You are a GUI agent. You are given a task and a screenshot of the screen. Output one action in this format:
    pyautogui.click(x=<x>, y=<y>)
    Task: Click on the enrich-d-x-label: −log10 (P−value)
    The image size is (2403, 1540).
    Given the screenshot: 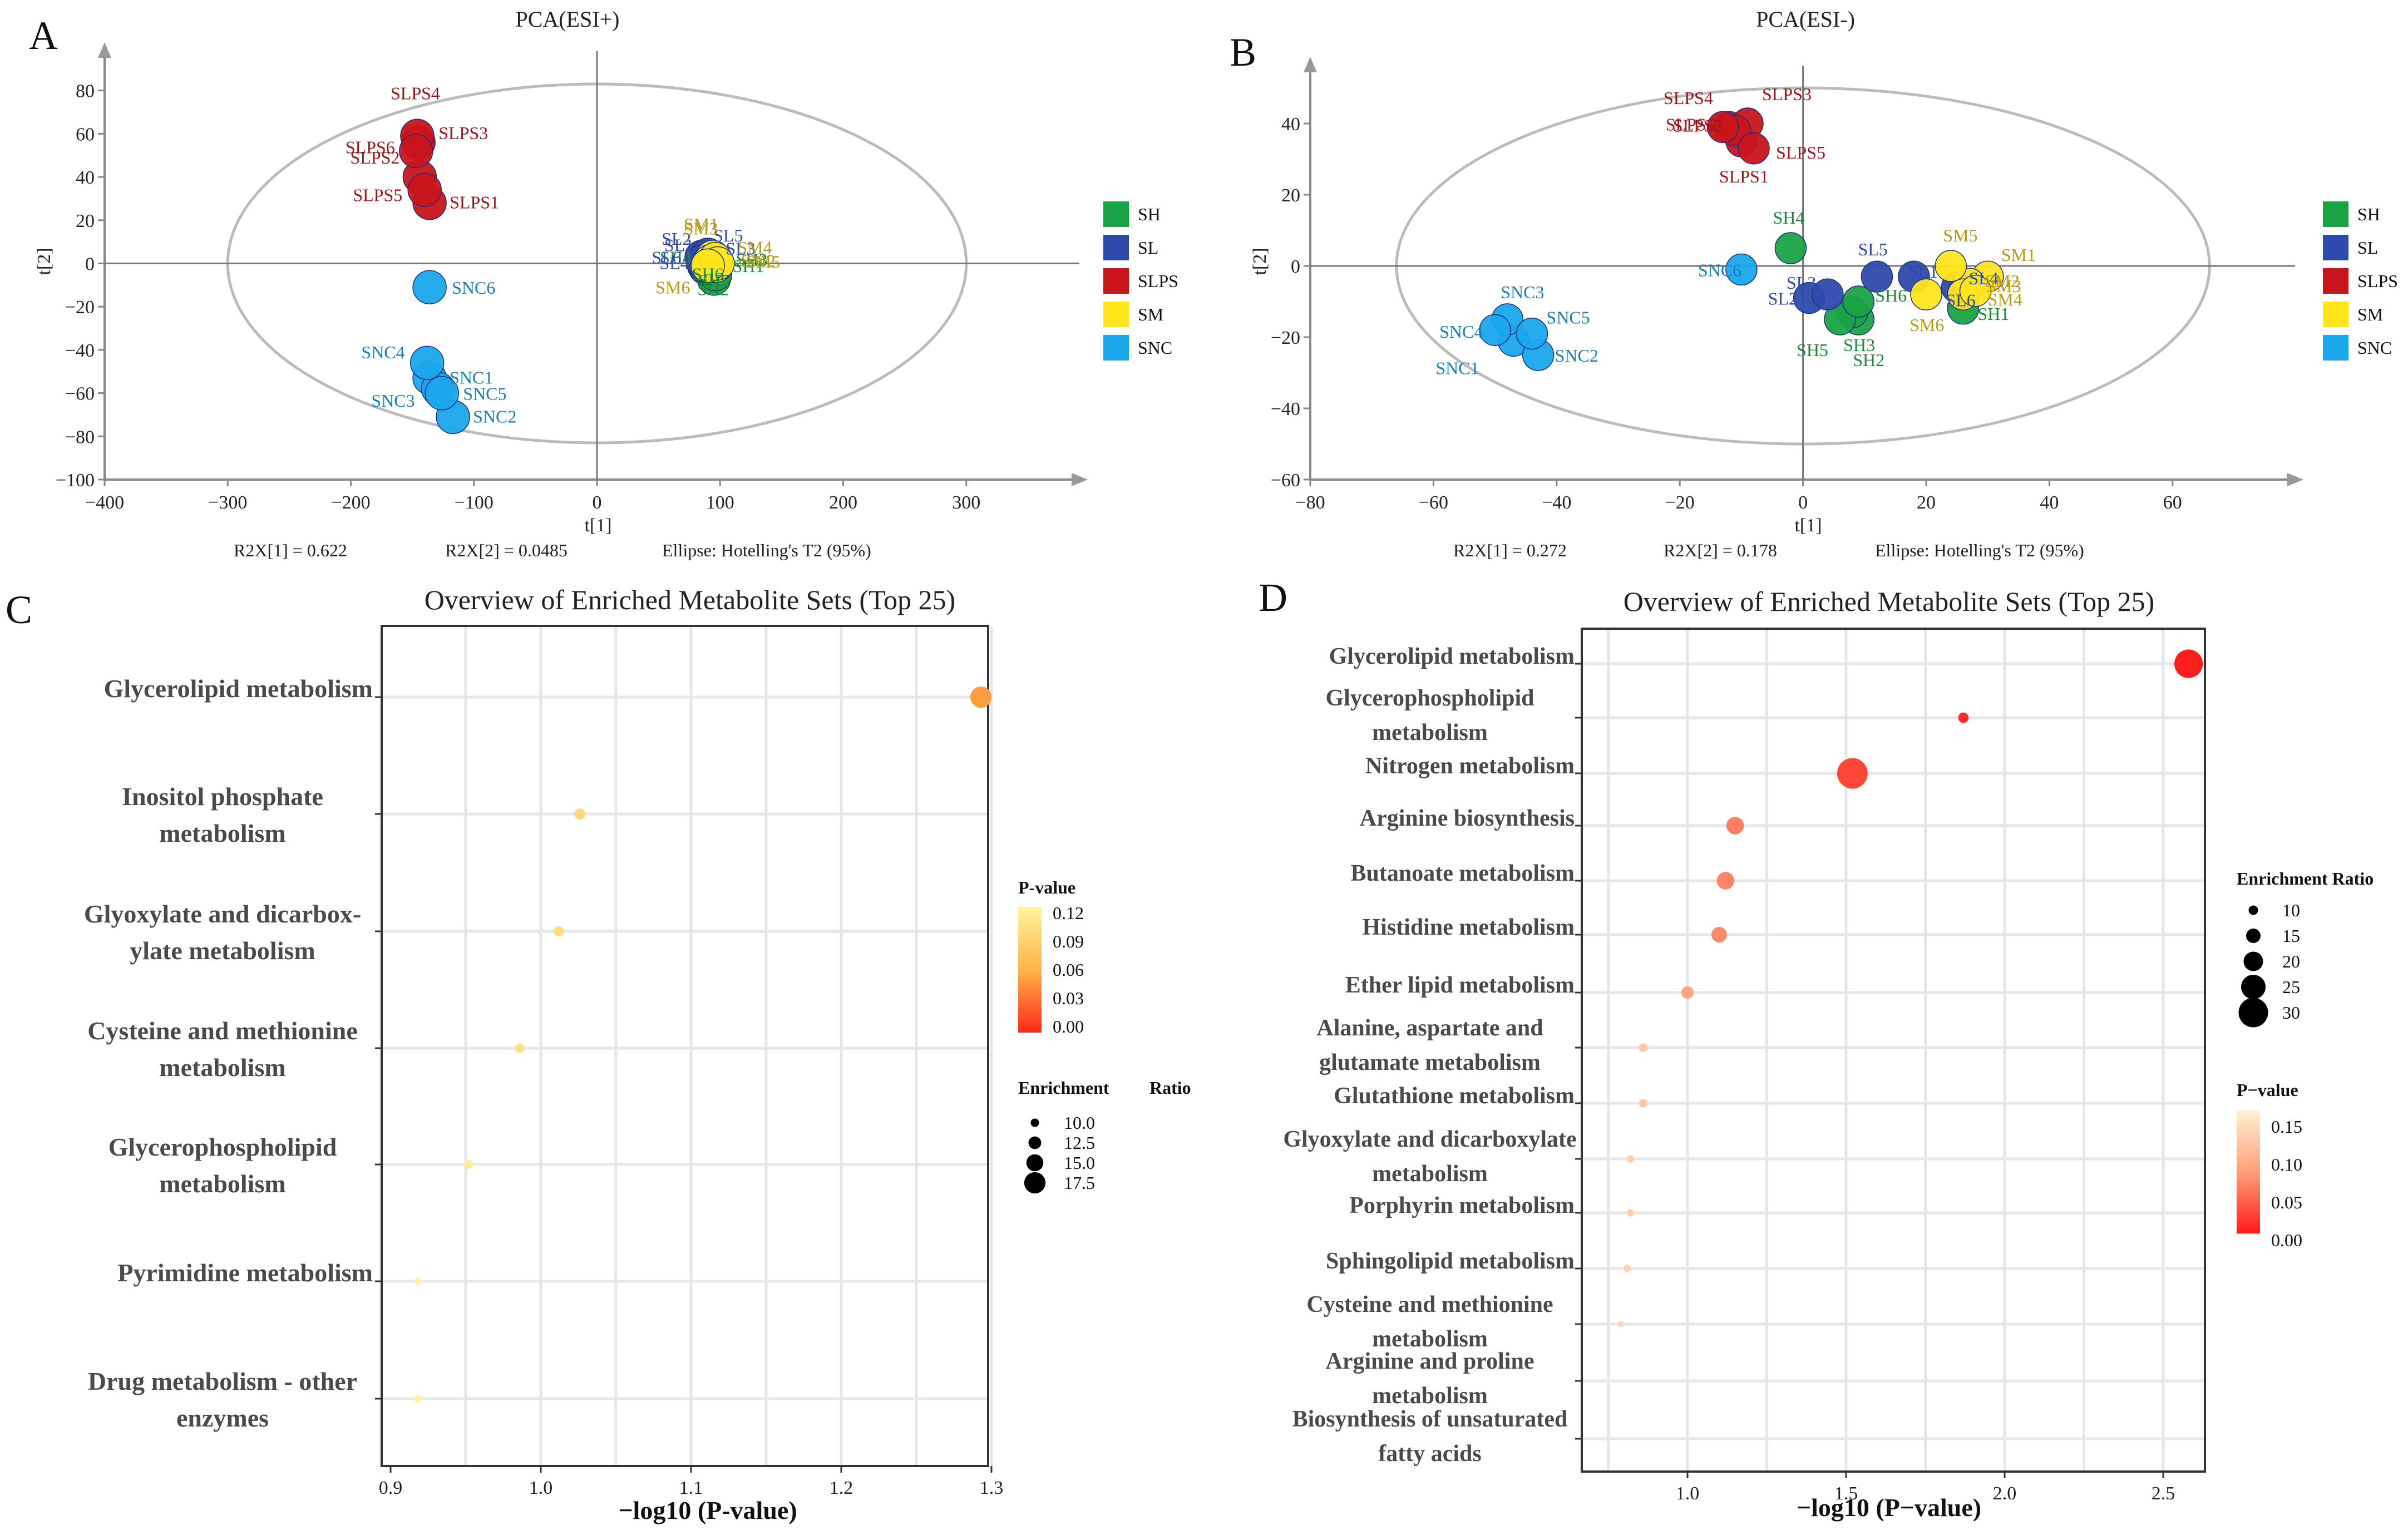 What is the action you would take?
    pyautogui.click(x=1889, y=1507)
    